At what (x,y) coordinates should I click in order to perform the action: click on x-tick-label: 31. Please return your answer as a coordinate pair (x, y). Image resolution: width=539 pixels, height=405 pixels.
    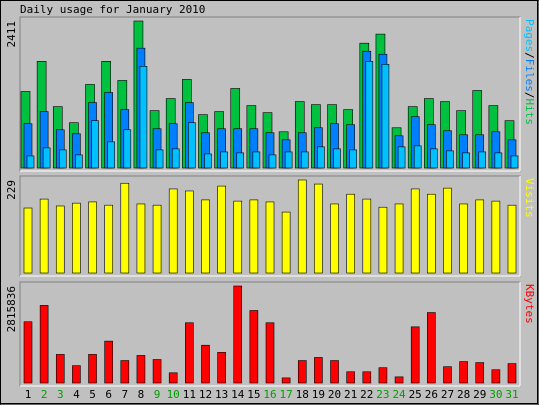
    Looking at the image, I should click on (511, 394).